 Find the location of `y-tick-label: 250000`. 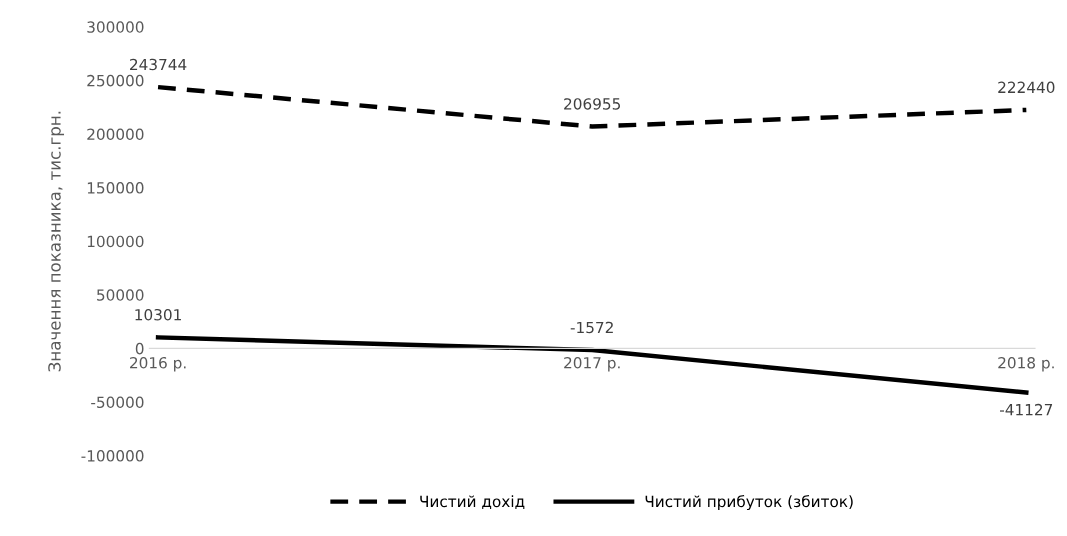

y-tick-label: 250000 is located at coordinates (115, 80).